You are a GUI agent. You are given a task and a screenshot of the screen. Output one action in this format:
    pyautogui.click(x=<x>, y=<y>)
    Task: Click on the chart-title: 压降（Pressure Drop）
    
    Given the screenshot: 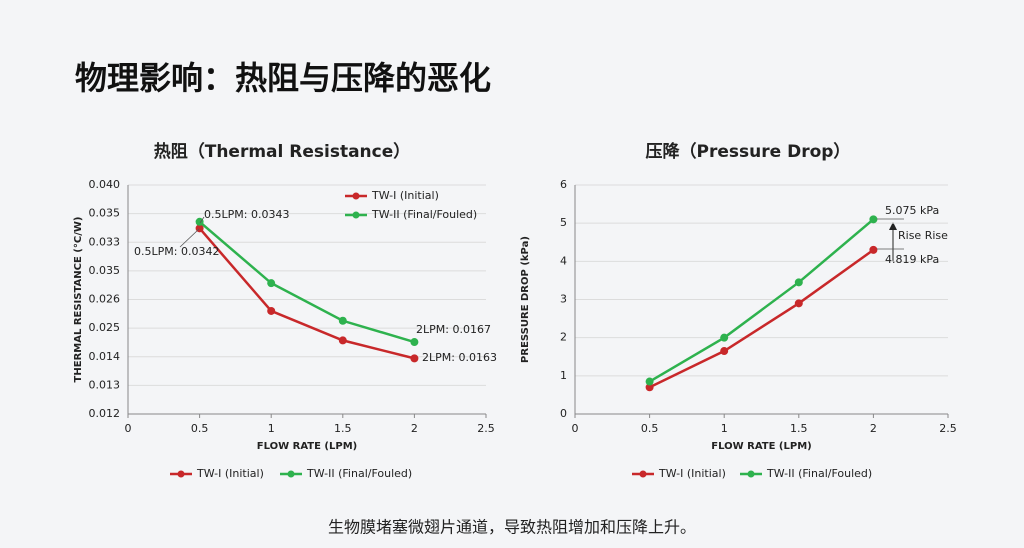 What is the action you would take?
    pyautogui.click(x=748, y=151)
    